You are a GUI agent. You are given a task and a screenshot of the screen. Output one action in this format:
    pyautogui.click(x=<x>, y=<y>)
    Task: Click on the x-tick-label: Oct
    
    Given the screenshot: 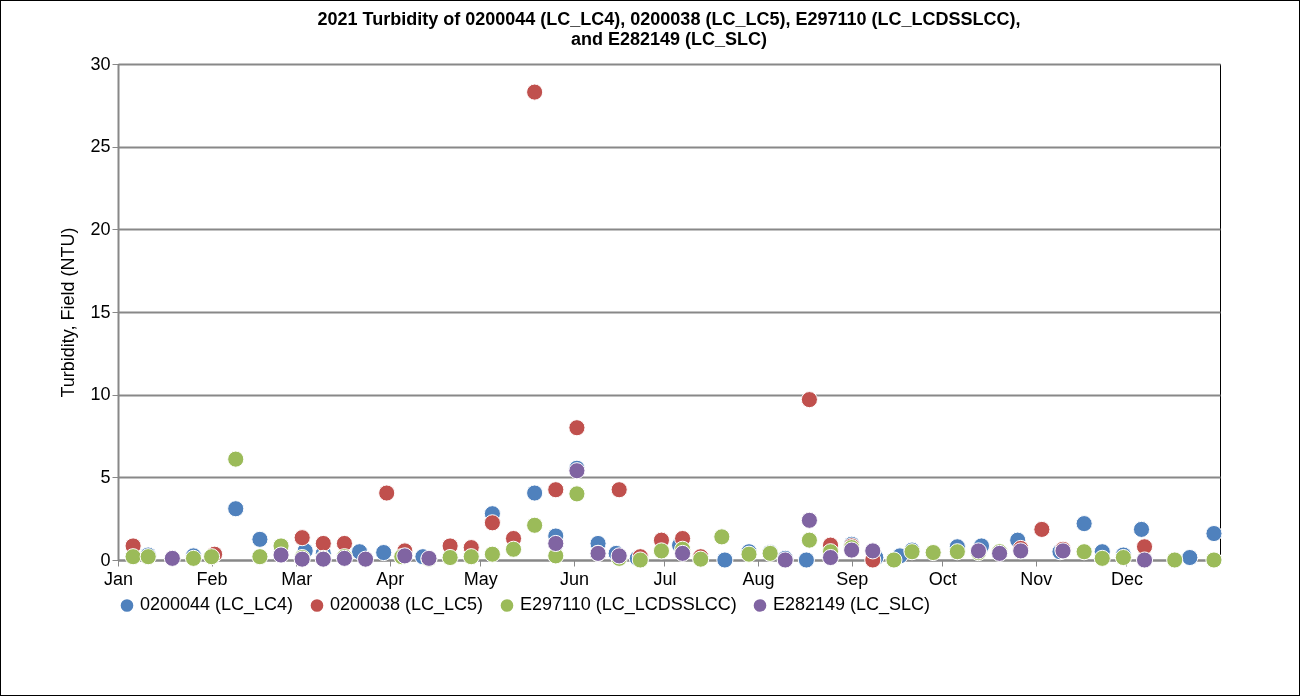 What is the action you would take?
    pyautogui.click(x=942, y=578)
    